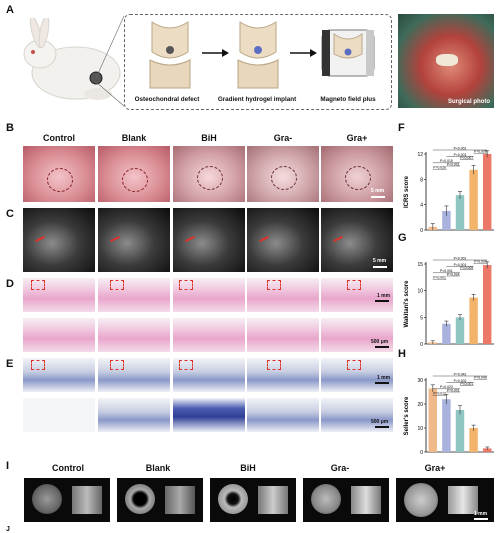  Describe the element at coordinates (67, 500) in the screenshot. I see `microct-control` at that location.